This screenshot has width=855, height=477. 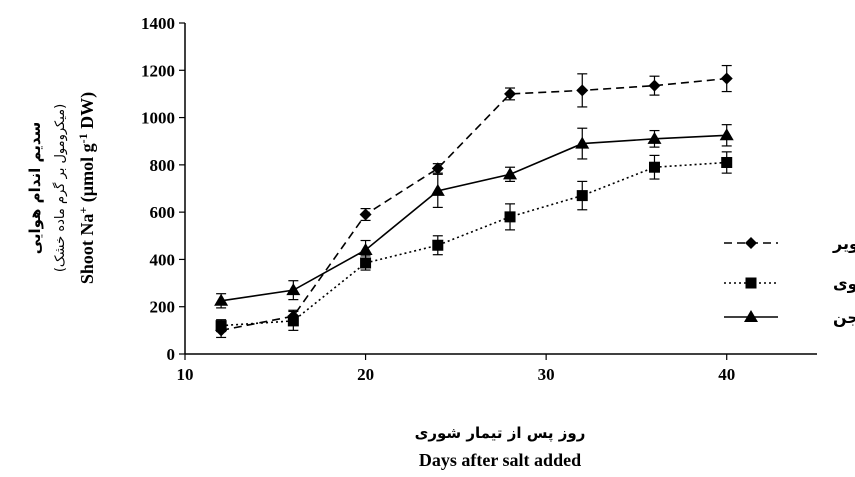 What do you see at coordinates (158, 23) in the screenshot?
I see `y-tick-label: 1400` at bounding box center [158, 23].